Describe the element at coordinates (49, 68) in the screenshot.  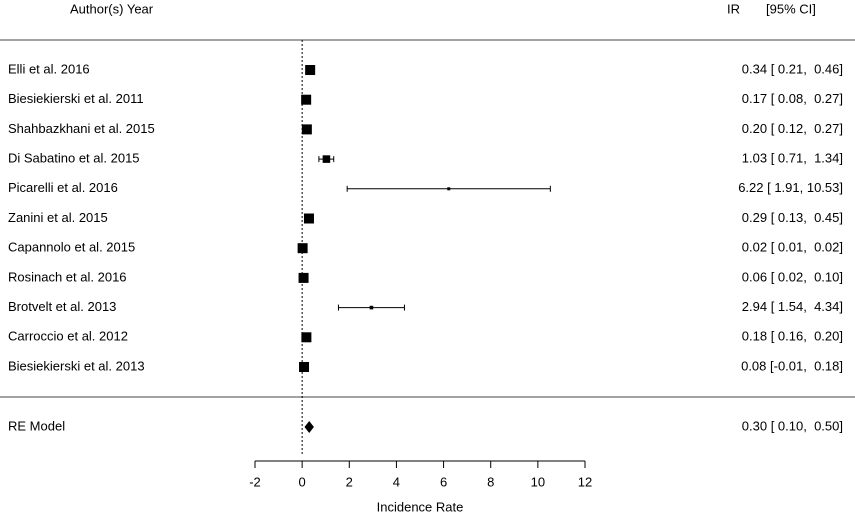
I see `study-label: Elli et al. 2016` at that location.